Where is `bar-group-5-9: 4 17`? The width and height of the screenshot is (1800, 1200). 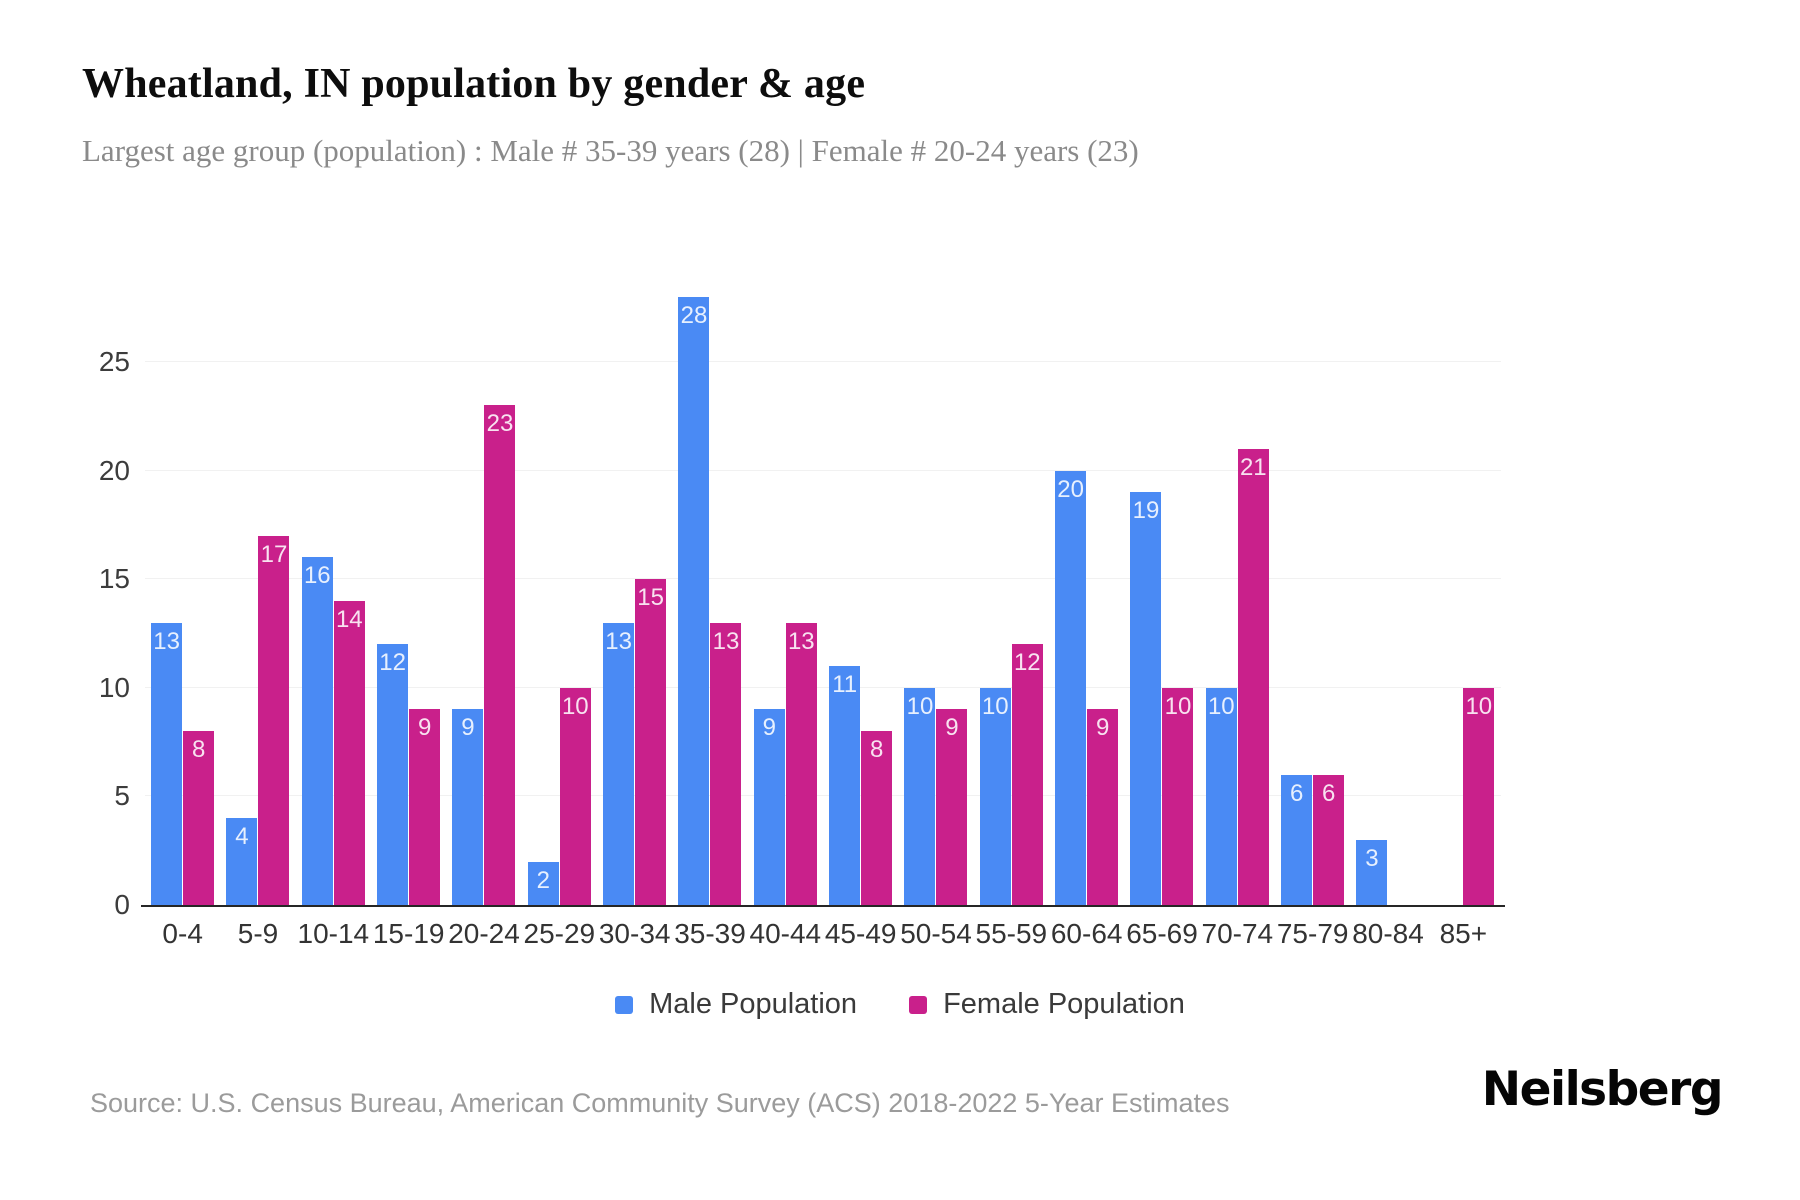
bar-group-5-9: 4 17 is located at coordinates (257, 590).